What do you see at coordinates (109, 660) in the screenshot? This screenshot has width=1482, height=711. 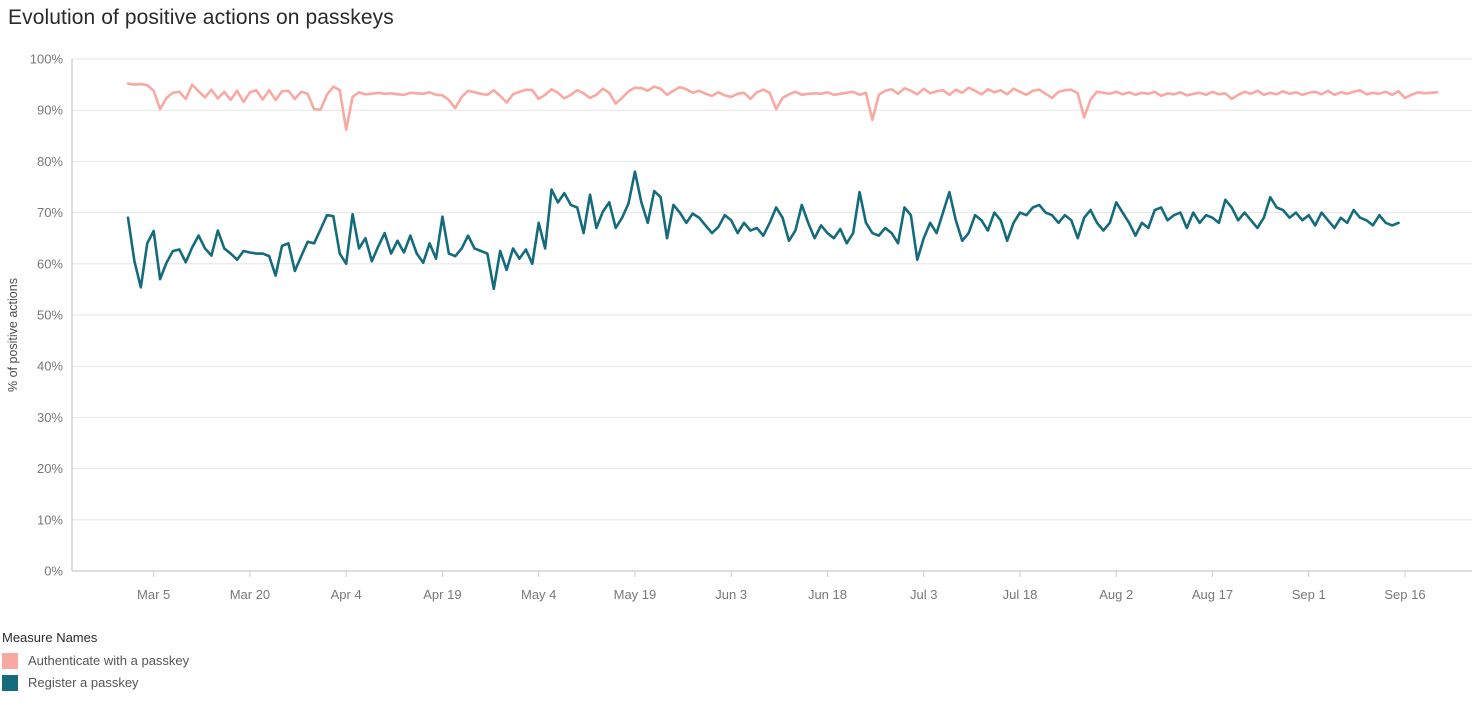 I see `legend-item-label: Authenticate with a passkey` at bounding box center [109, 660].